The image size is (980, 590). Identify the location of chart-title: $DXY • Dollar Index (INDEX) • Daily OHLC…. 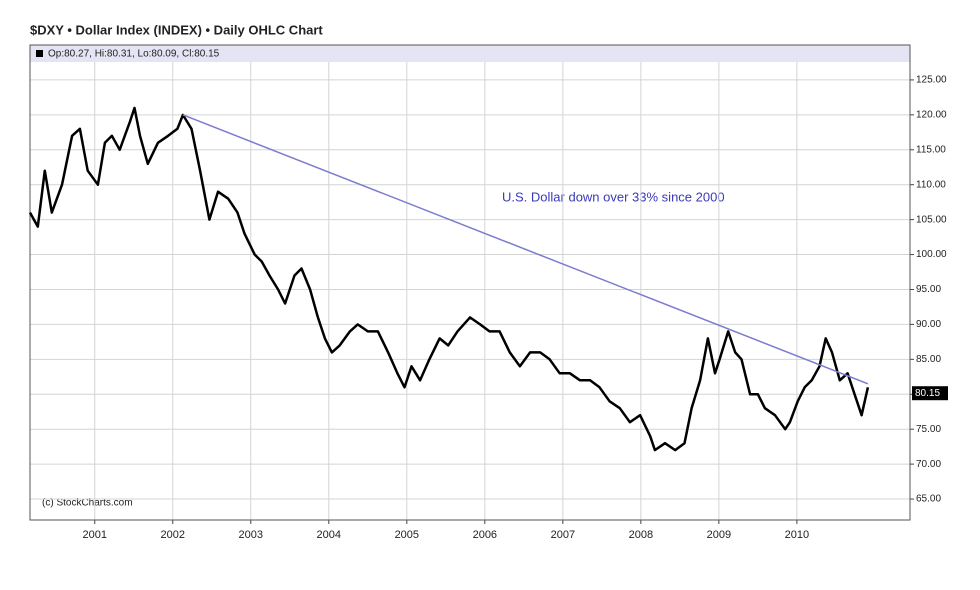
(176, 29).